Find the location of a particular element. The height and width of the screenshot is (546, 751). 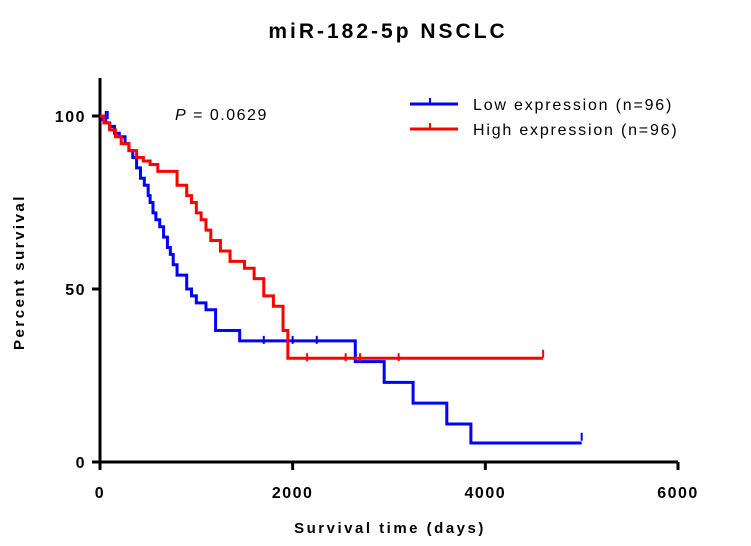

y-axis-label: Percent survival is located at coordinates (19, 272).